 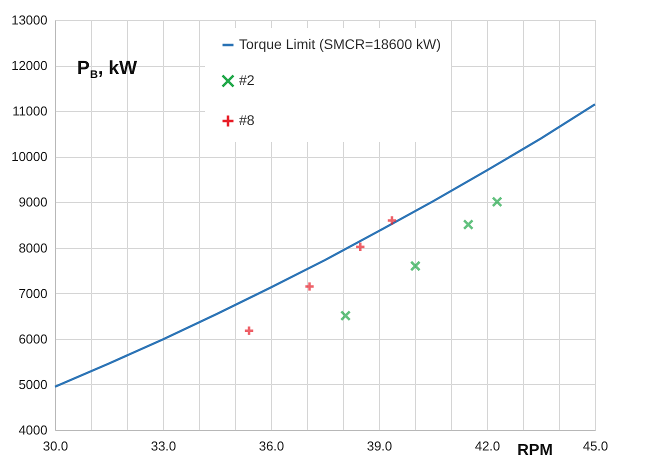 I want to click on y-tick-label: 7000, so click(x=33, y=293).